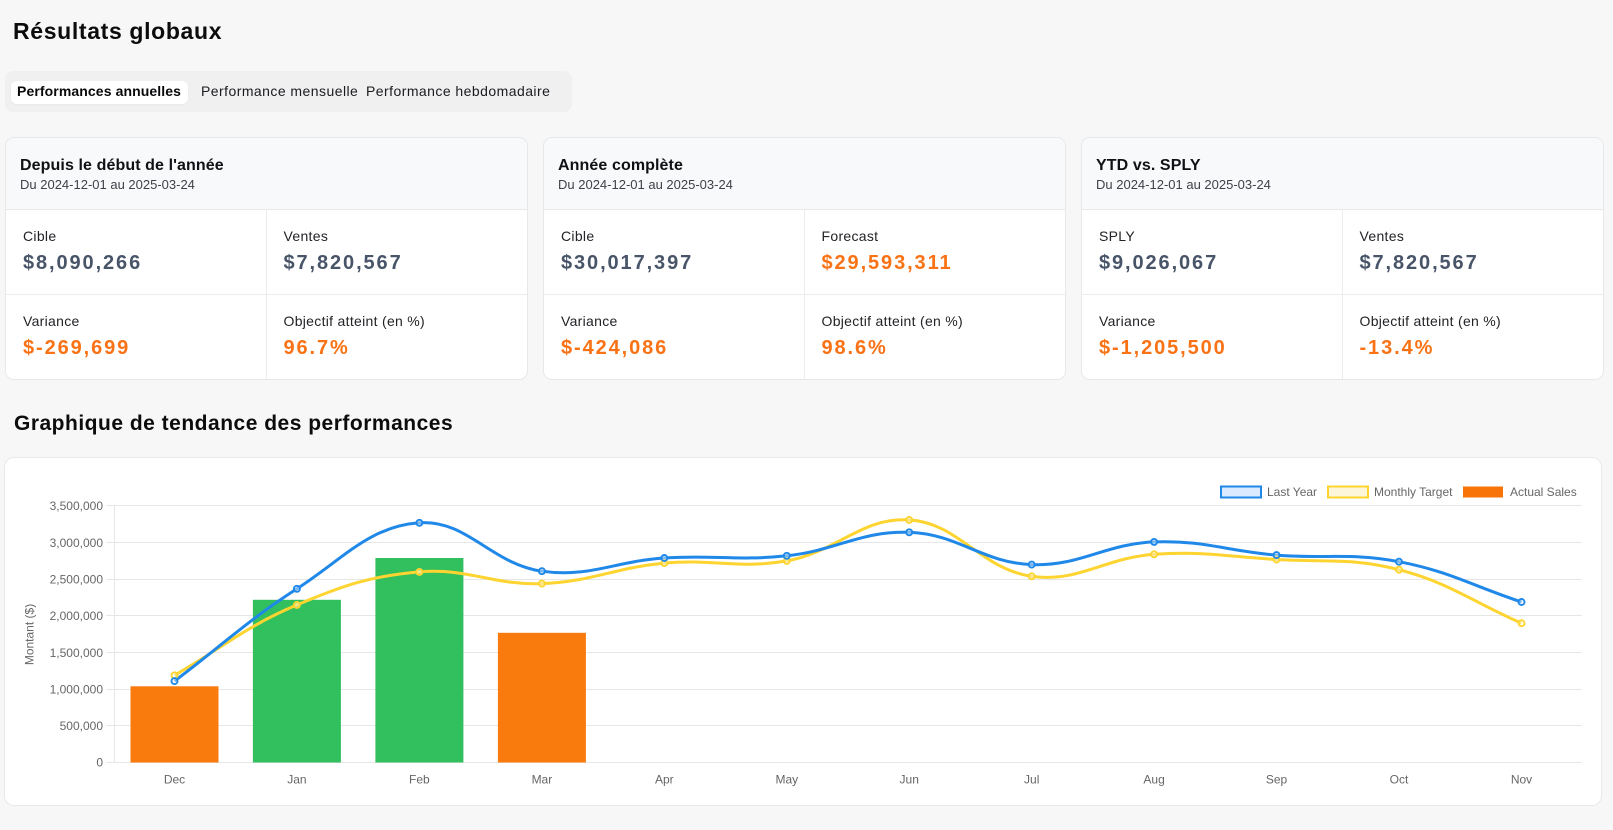 The width and height of the screenshot is (1613, 830). I want to click on svg-text: Montant ($), so click(29, 634).